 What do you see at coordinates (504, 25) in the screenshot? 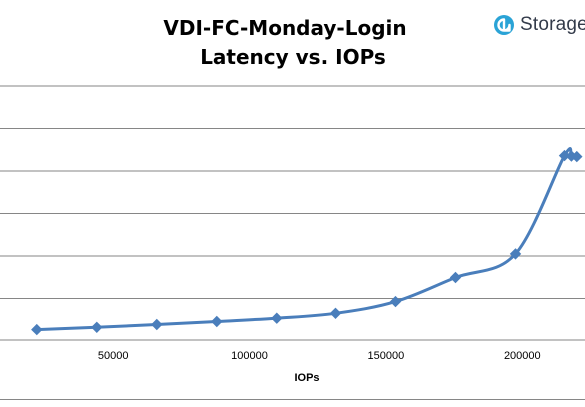
I see `storage-logo-icon` at bounding box center [504, 25].